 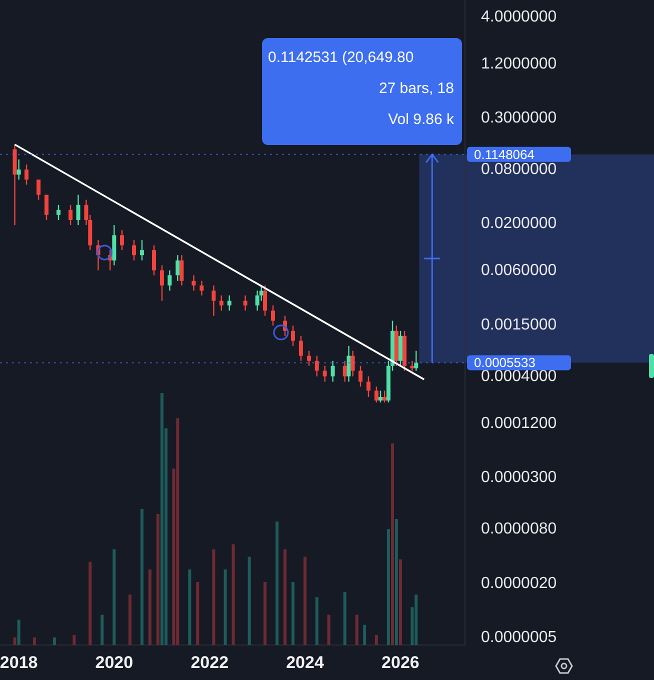 What do you see at coordinates (421, 119) in the screenshot?
I see `annotation: Vol 9.86 k` at bounding box center [421, 119].